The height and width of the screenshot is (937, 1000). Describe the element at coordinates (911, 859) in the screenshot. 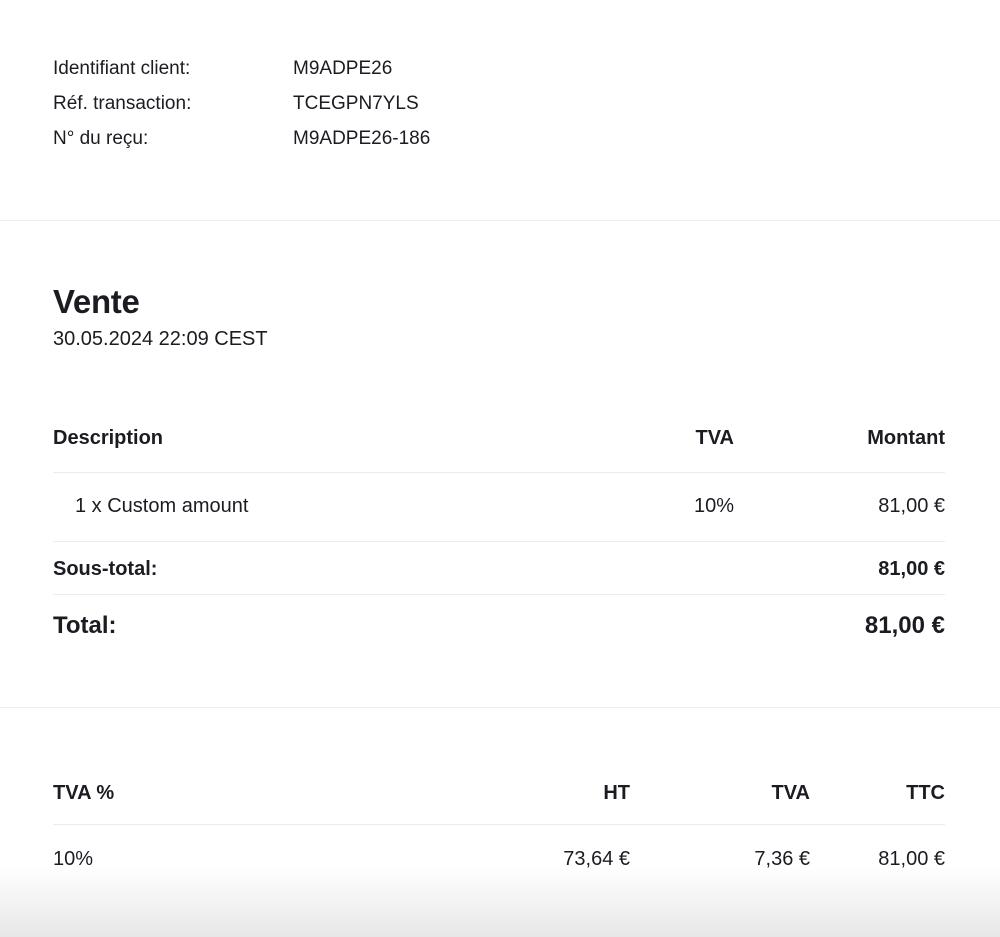

I see `tax-ttc: 81,00 €` at that location.